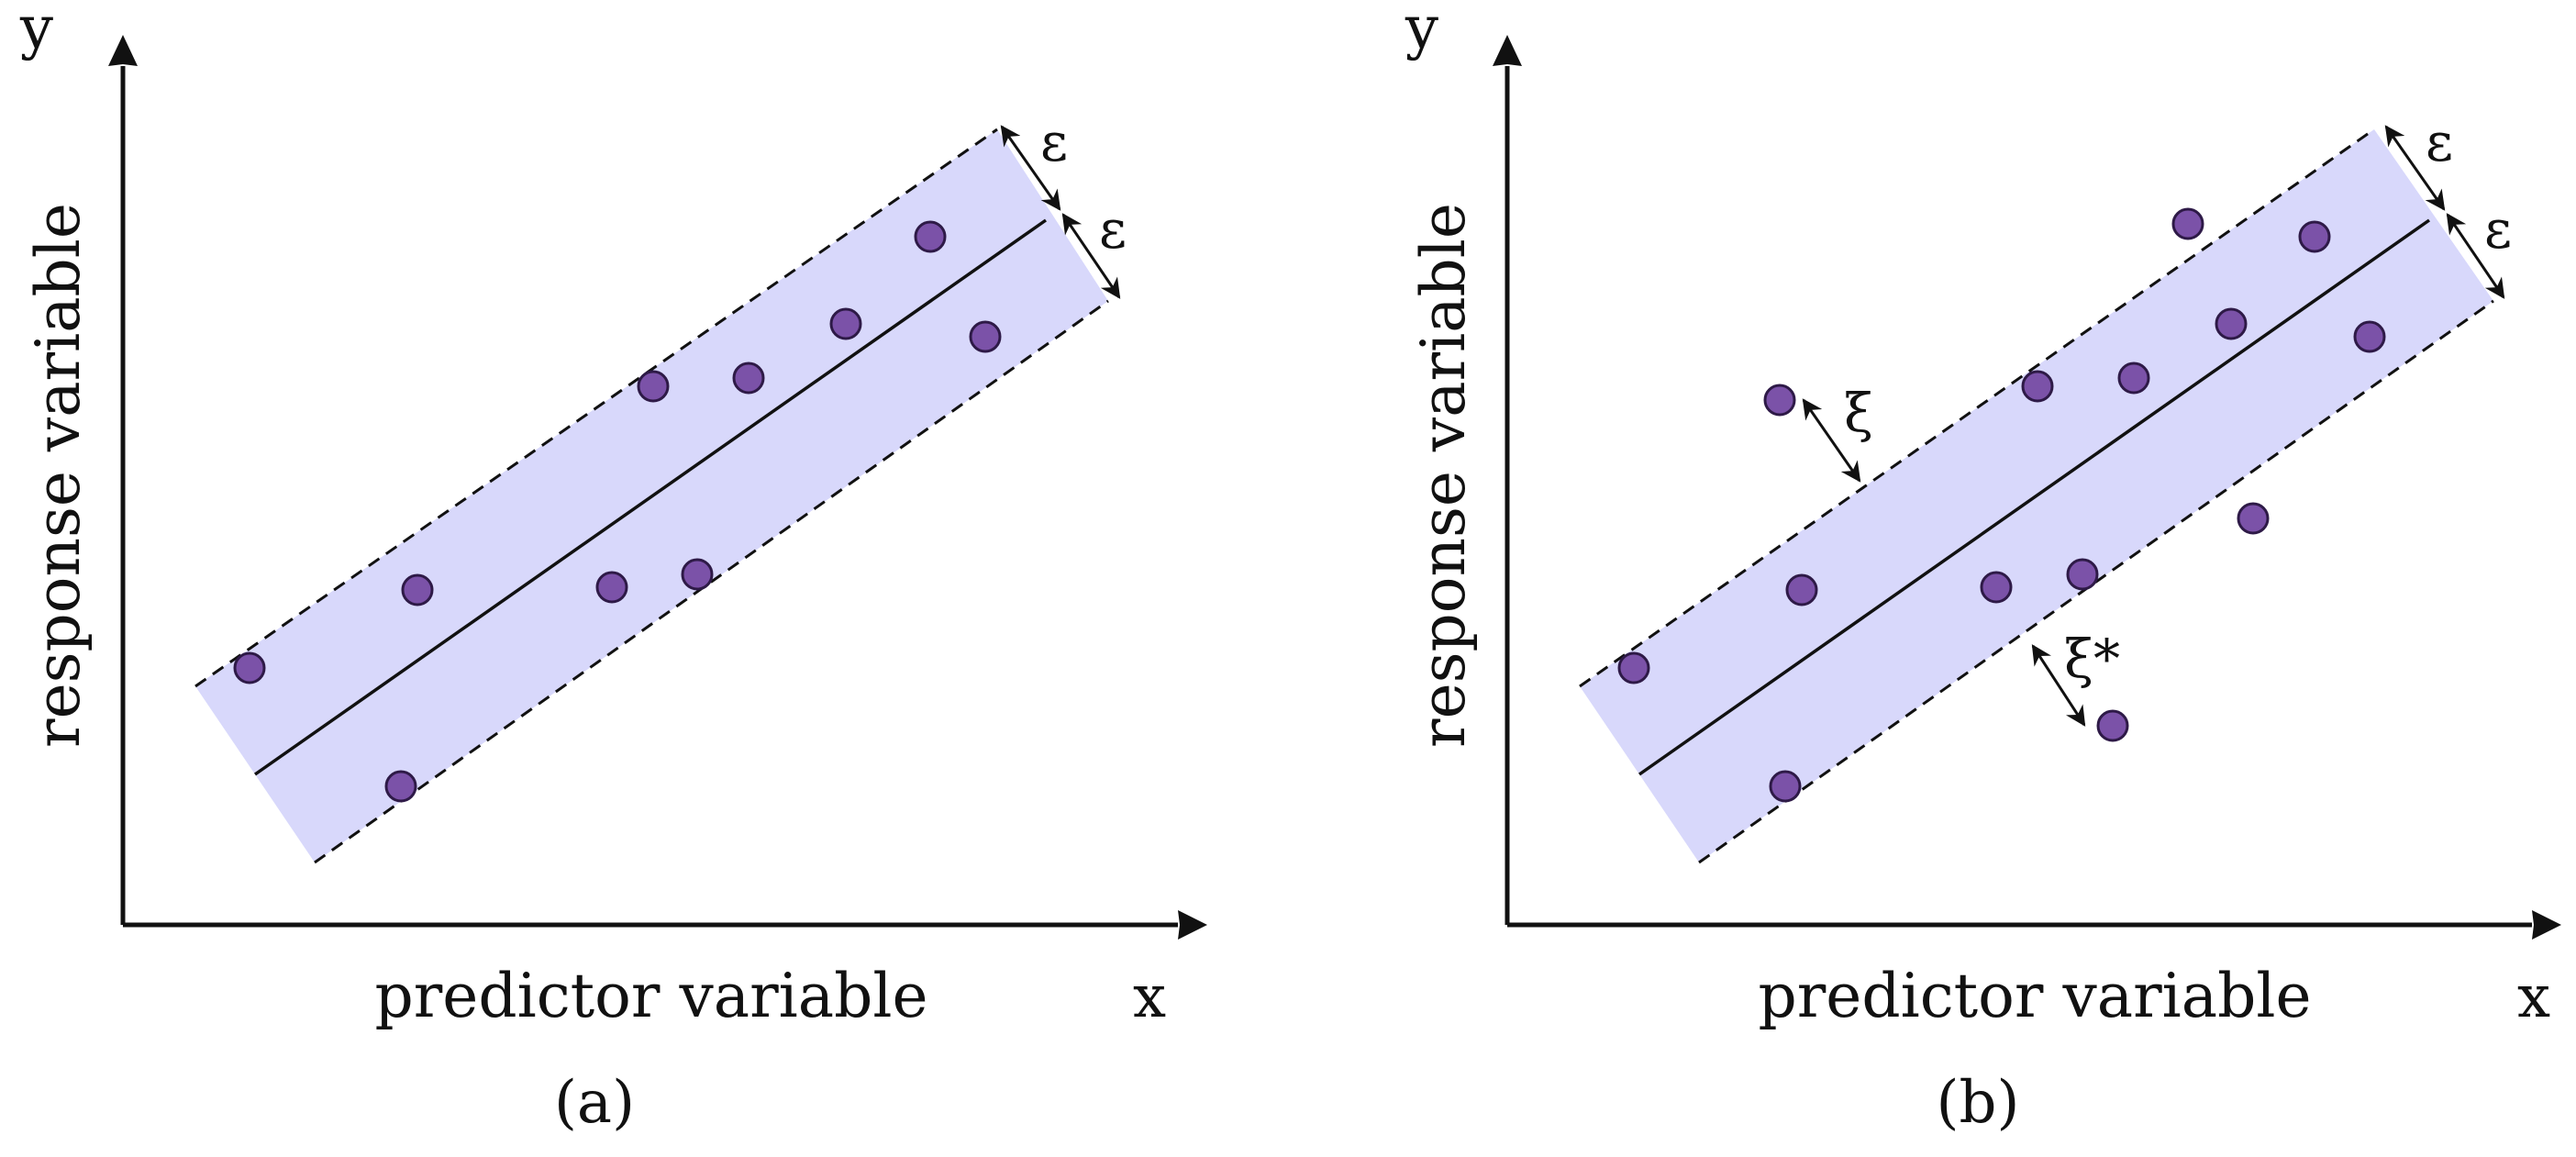  I want to click on slack-lower-arrow, so click(2058, 685).